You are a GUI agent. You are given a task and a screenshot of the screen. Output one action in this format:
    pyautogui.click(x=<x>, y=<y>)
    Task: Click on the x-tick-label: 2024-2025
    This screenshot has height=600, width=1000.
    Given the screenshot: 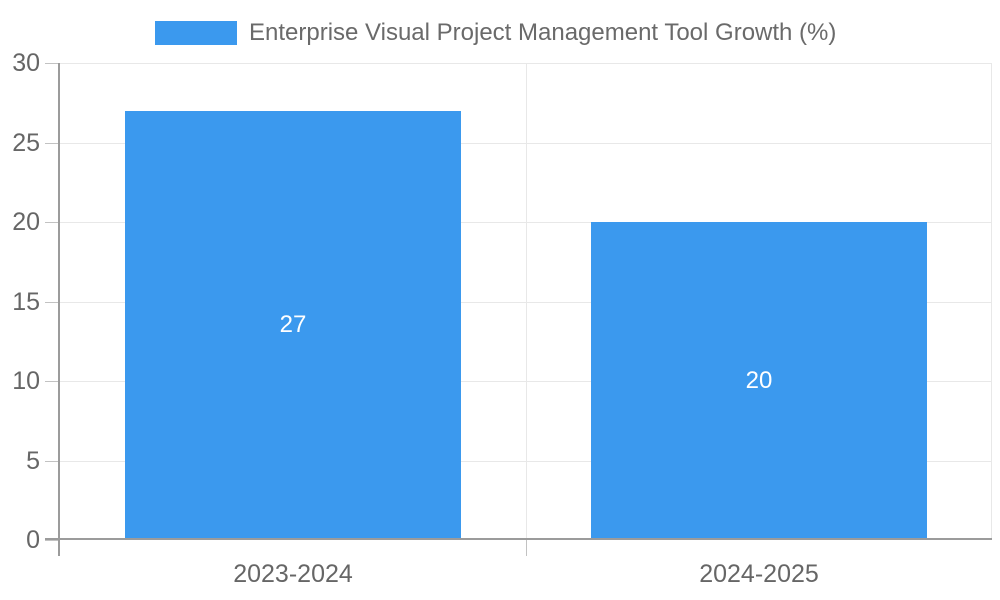 What is the action you would take?
    pyautogui.click(x=759, y=574)
    